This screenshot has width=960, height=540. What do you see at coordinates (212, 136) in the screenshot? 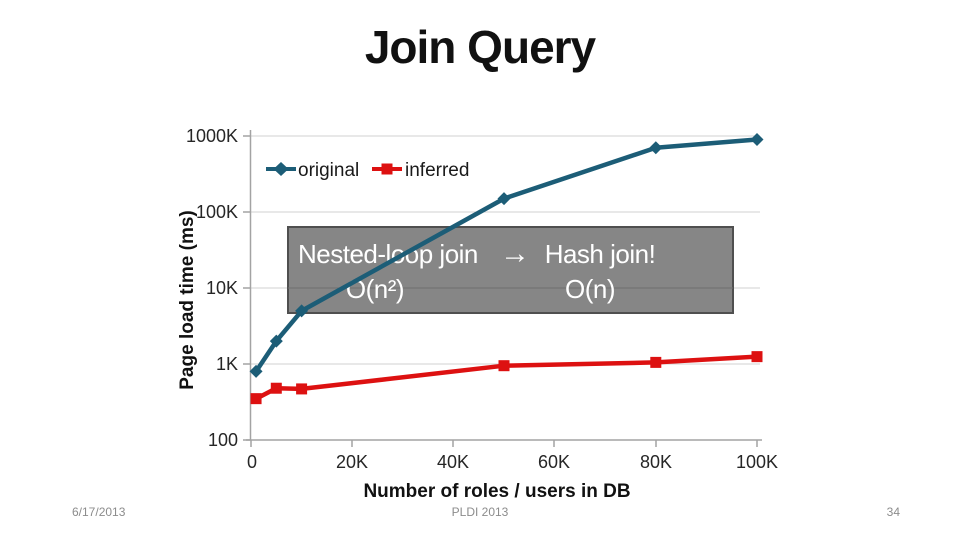
I see `y-tick-label: 1000K` at bounding box center [212, 136].